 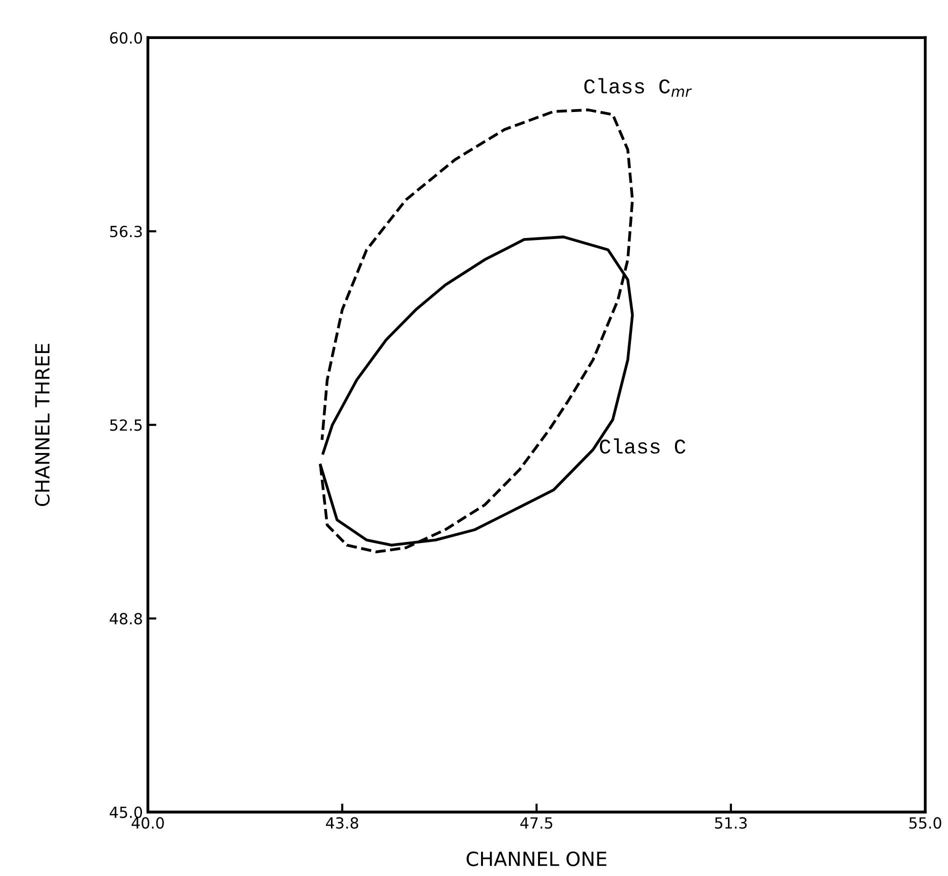 What do you see at coordinates (126, 618) in the screenshot?
I see `y-tick-label: 48.8` at bounding box center [126, 618].